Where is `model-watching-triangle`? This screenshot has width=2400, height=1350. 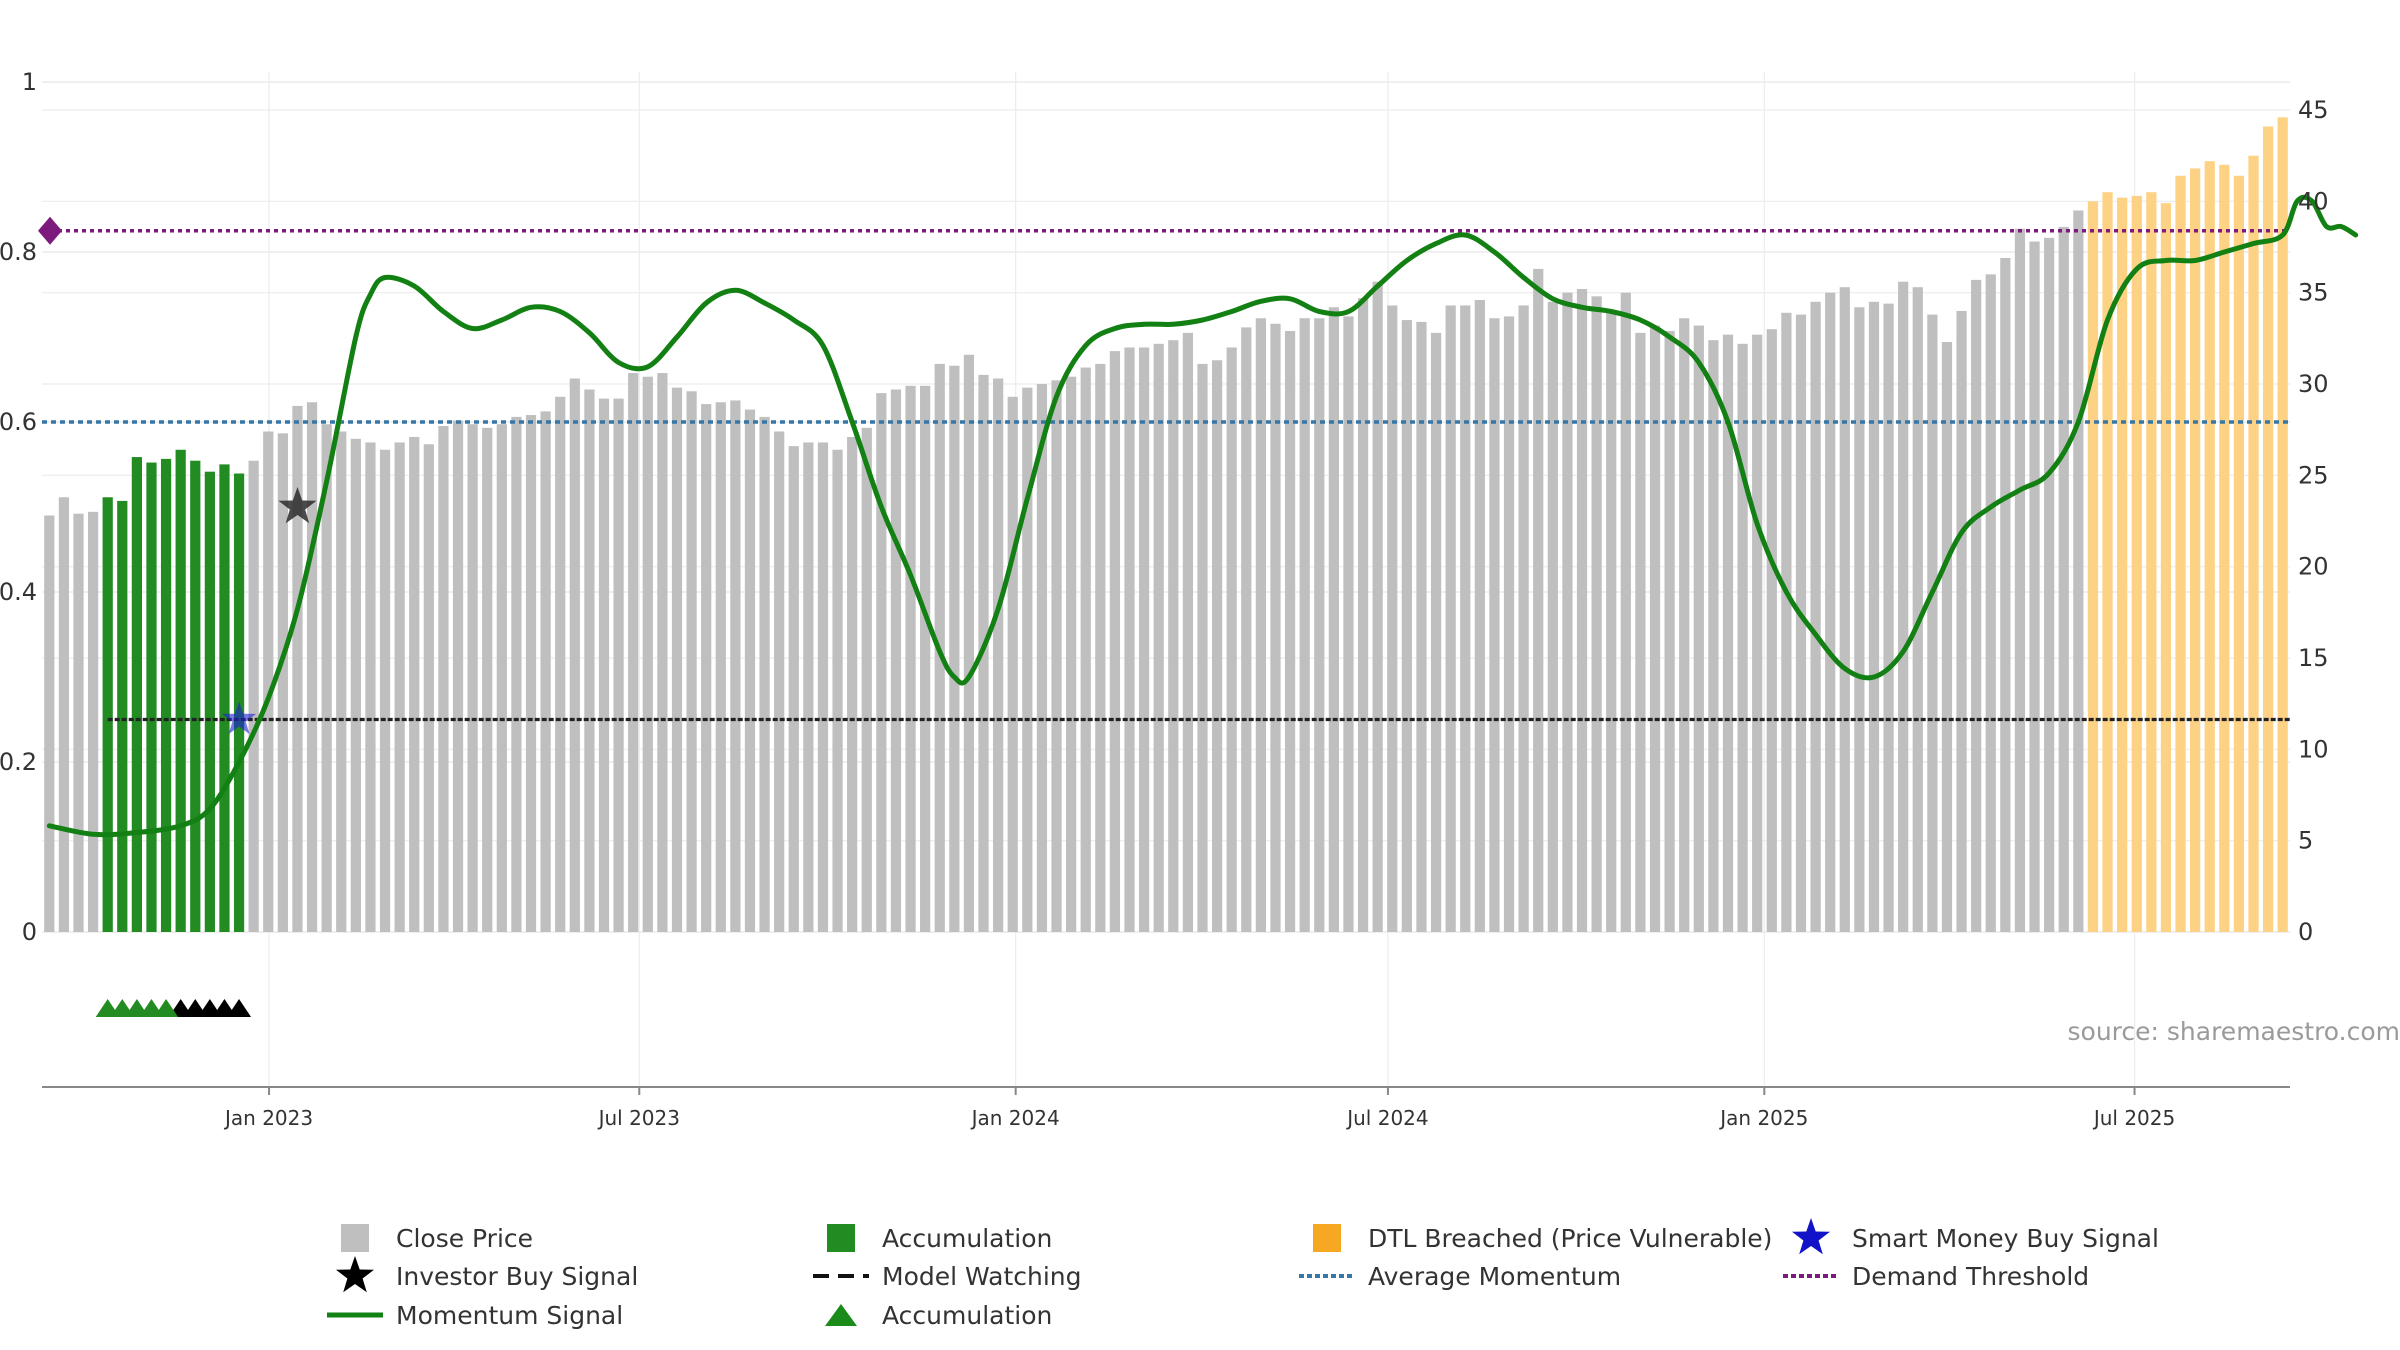 model-watching-triangle is located at coordinates (239, 1008).